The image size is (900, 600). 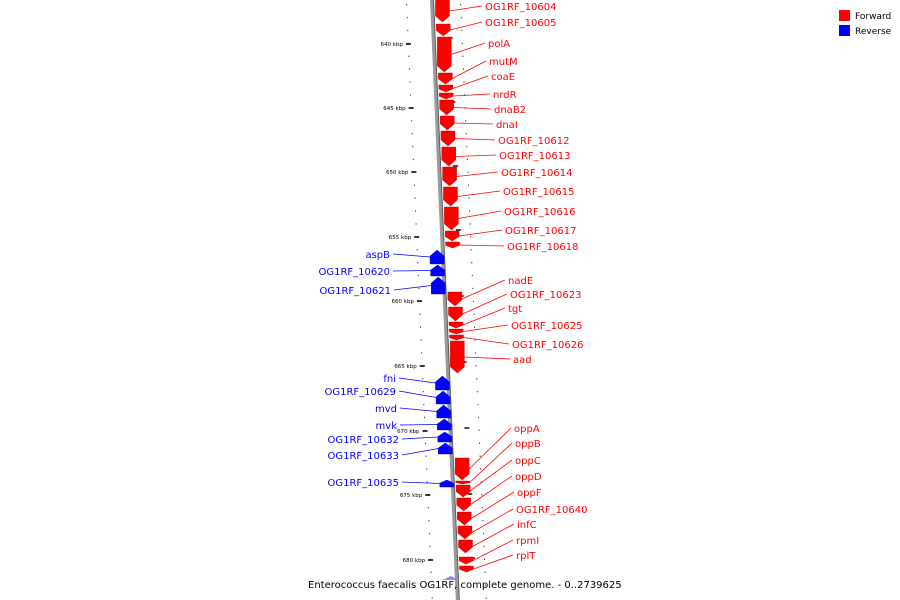 I want to click on gene-features, so click(x=451, y=290).